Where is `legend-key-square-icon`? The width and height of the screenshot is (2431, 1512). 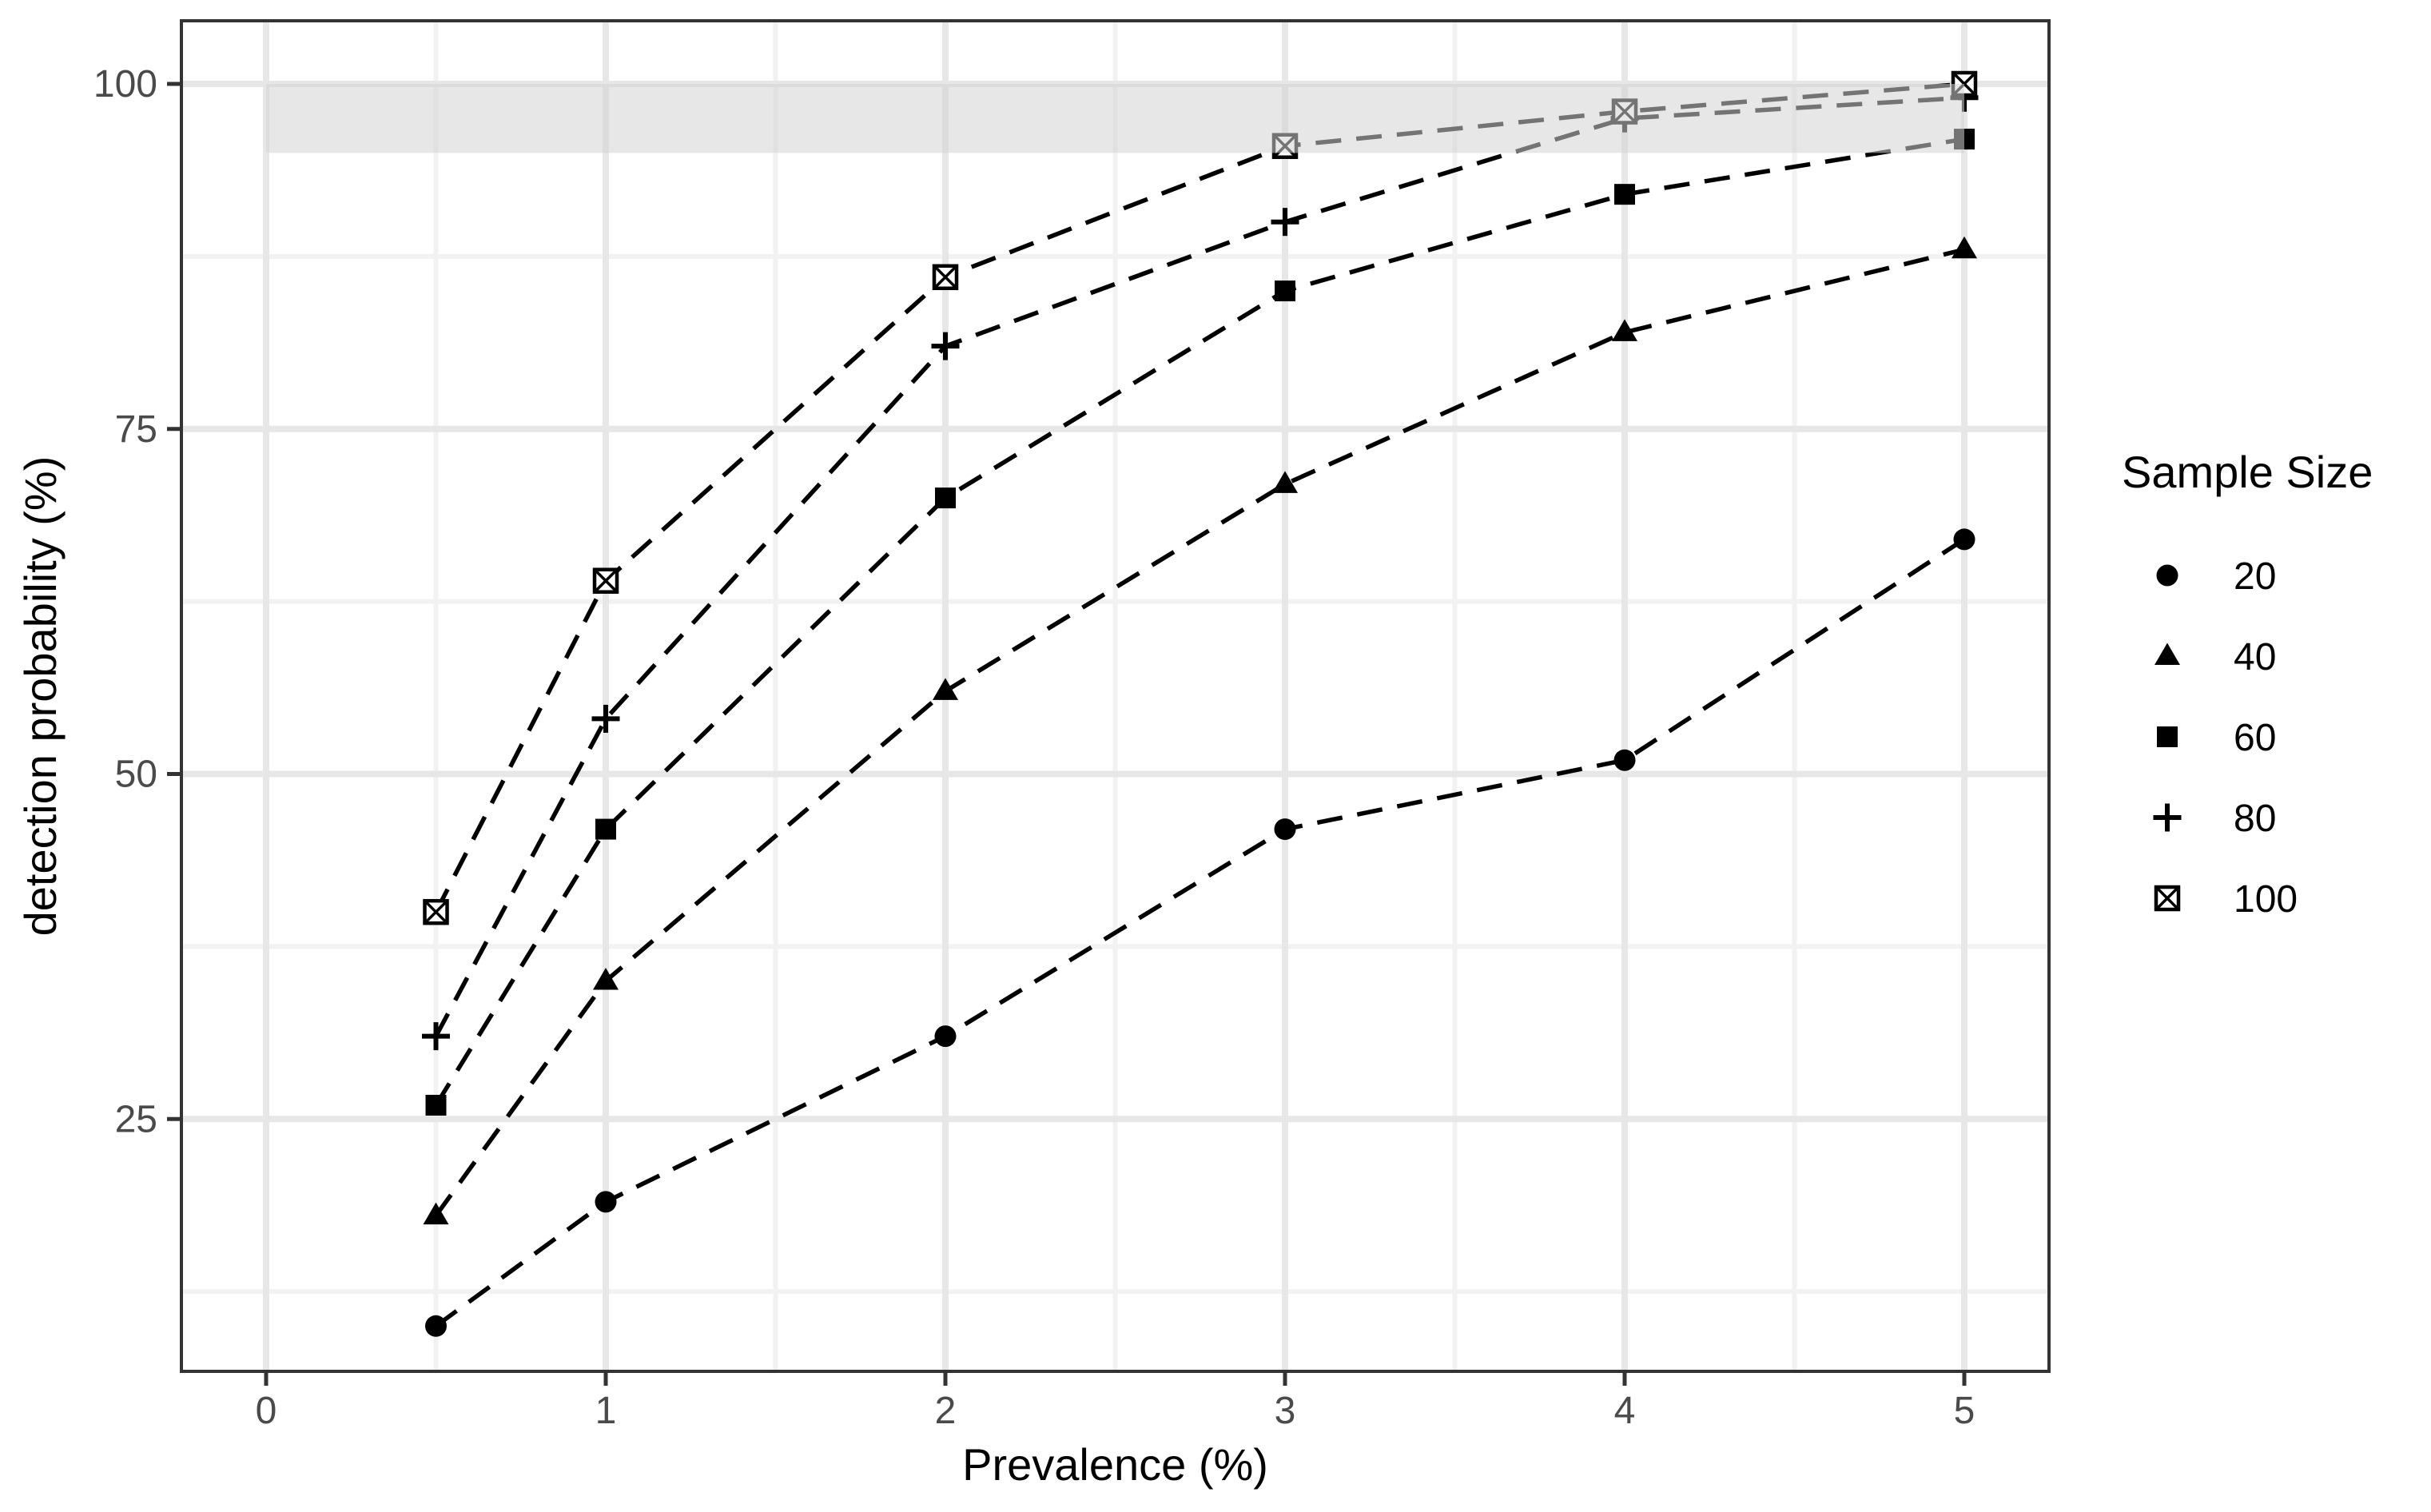 legend-key-square-icon is located at coordinates (2167, 736).